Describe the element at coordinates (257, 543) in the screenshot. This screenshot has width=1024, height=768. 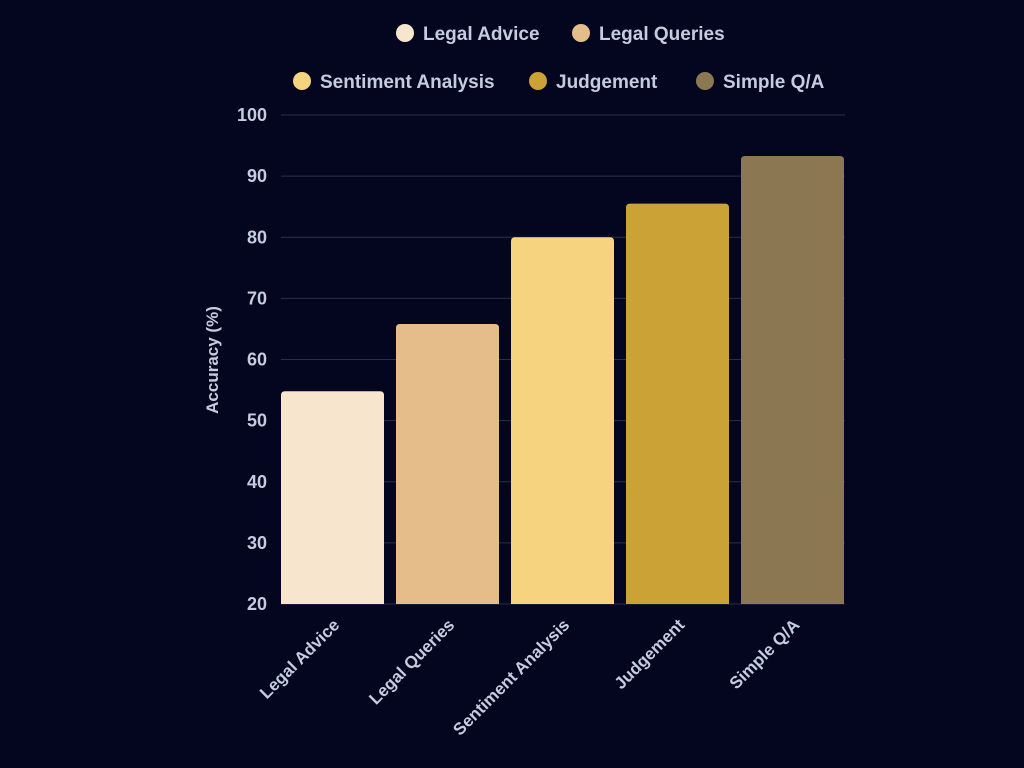
I see `y-tick-label: 30` at that location.